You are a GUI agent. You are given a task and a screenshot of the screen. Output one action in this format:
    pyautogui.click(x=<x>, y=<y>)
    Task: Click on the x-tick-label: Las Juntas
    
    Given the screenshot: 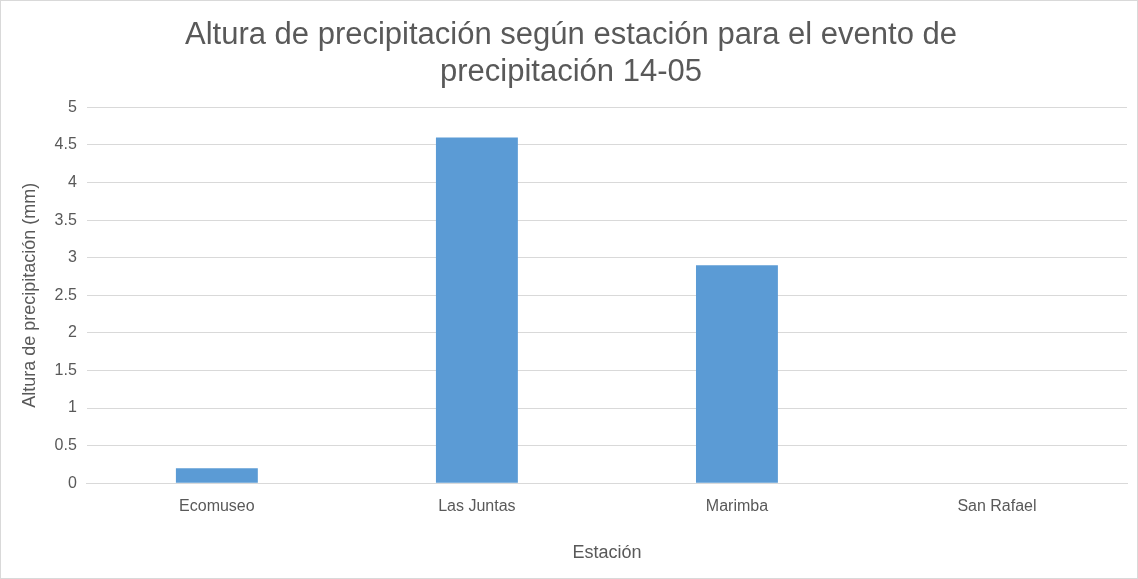 What is the action you would take?
    pyautogui.click(x=477, y=506)
    